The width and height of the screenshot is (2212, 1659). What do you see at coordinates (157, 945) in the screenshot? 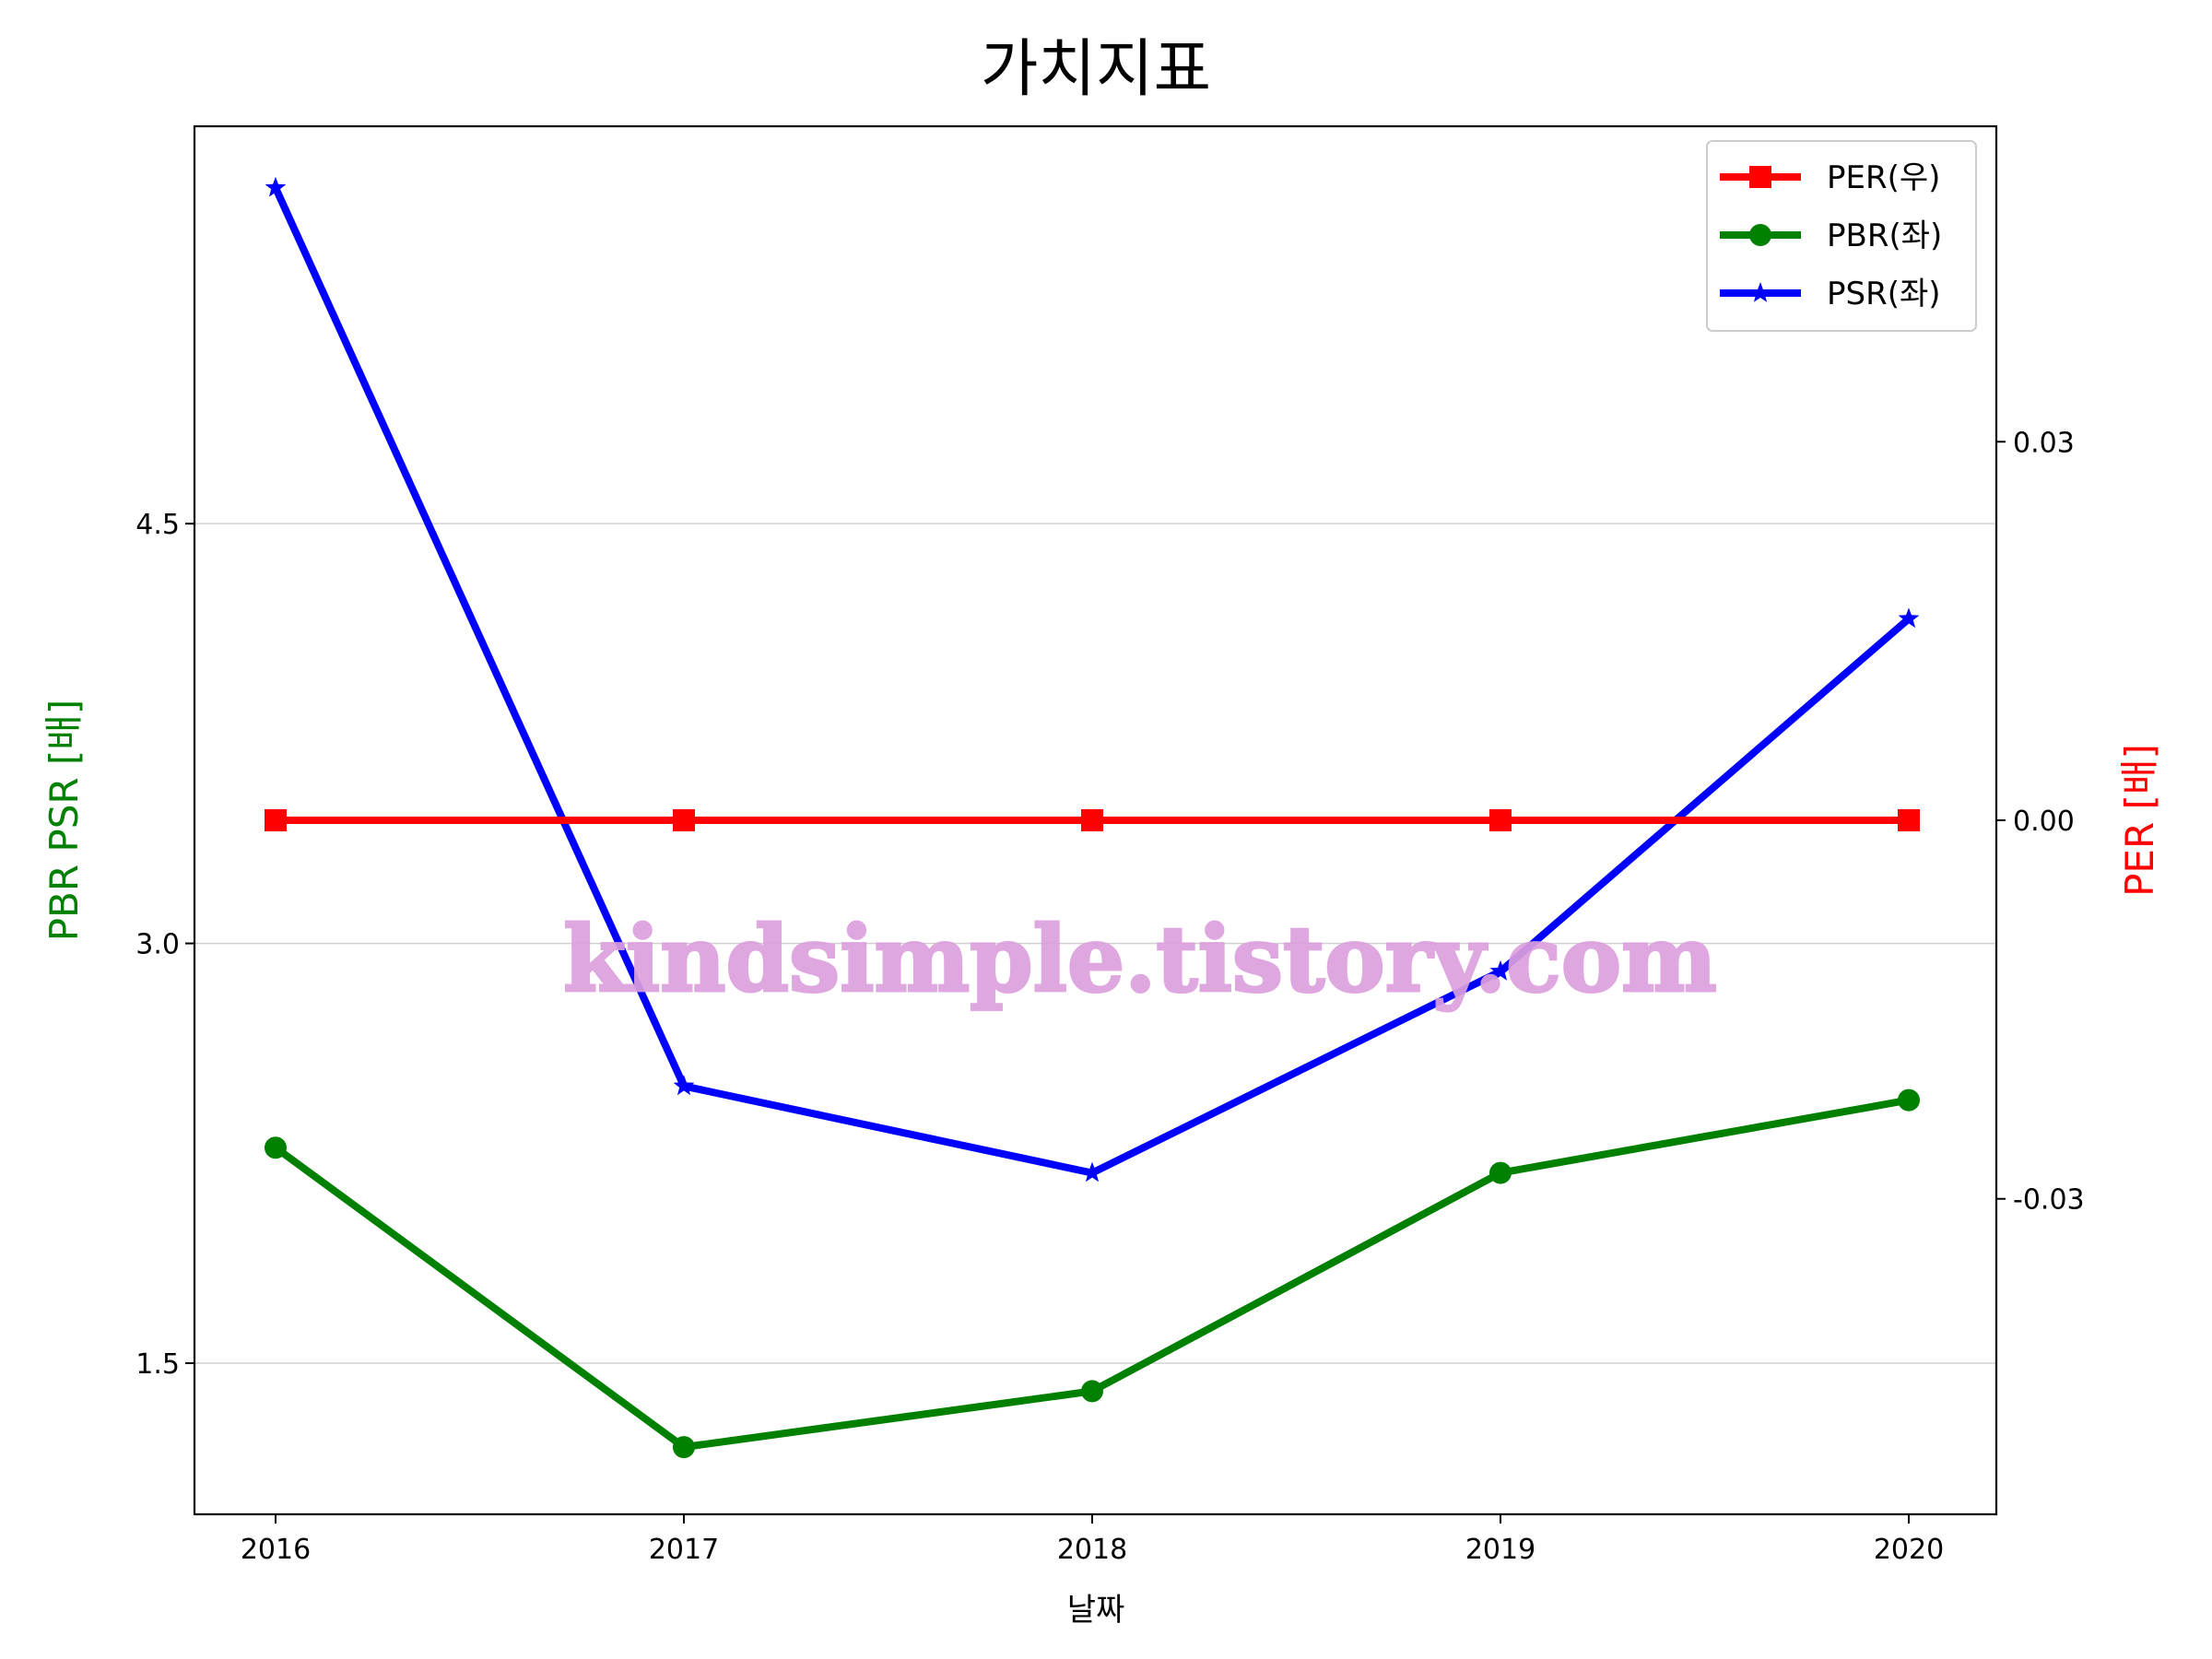
I see `y-left-tick-label: 3.0` at bounding box center [157, 945].